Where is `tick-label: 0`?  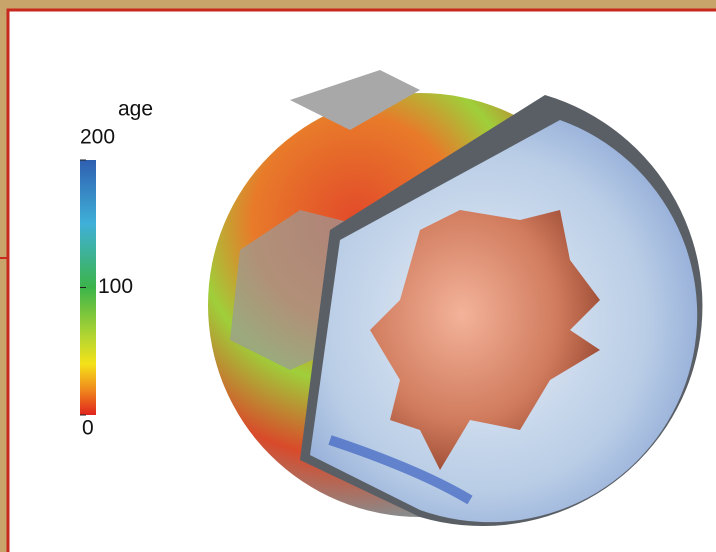 tick-label: 0 is located at coordinates (88, 428).